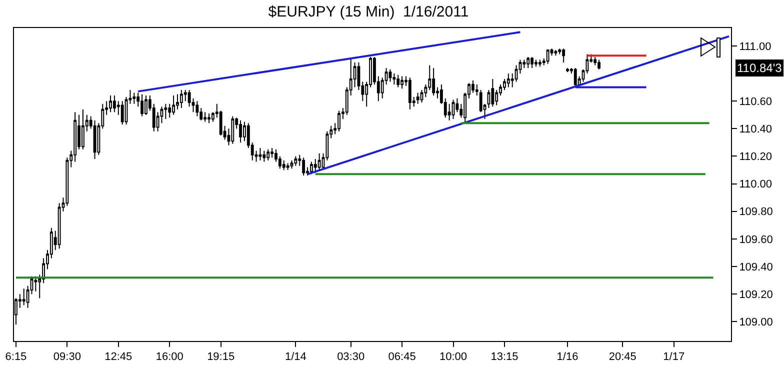 Image resolution: width=784 pixels, height=387 pixels. Describe the element at coordinates (755, 102) in the screenshot. I see `y-tick-label: 110.60` at that location.